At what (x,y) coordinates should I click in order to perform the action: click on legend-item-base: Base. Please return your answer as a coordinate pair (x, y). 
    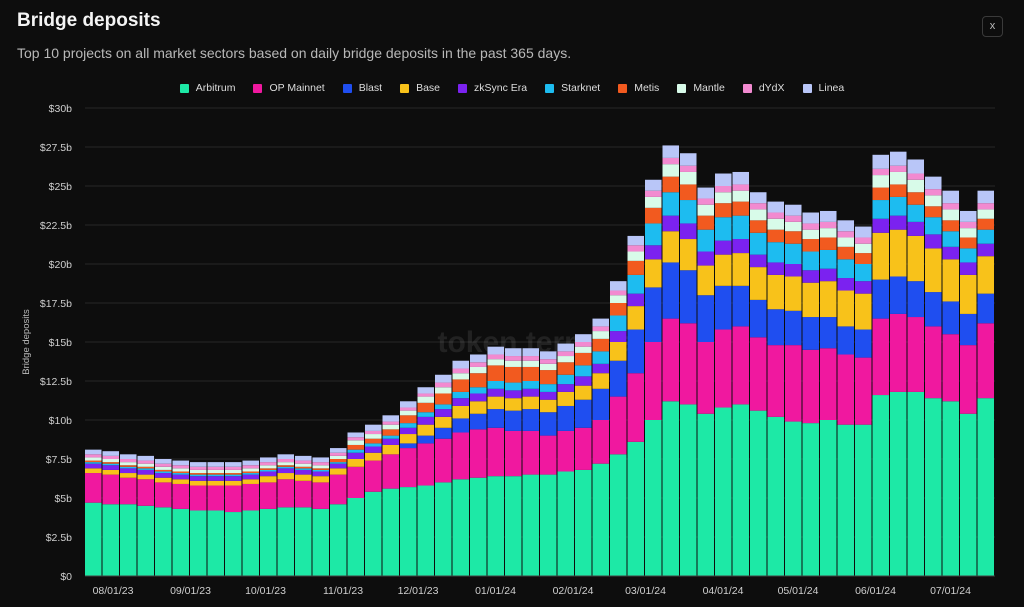
    Looking at the image, I should click on (420, 88).